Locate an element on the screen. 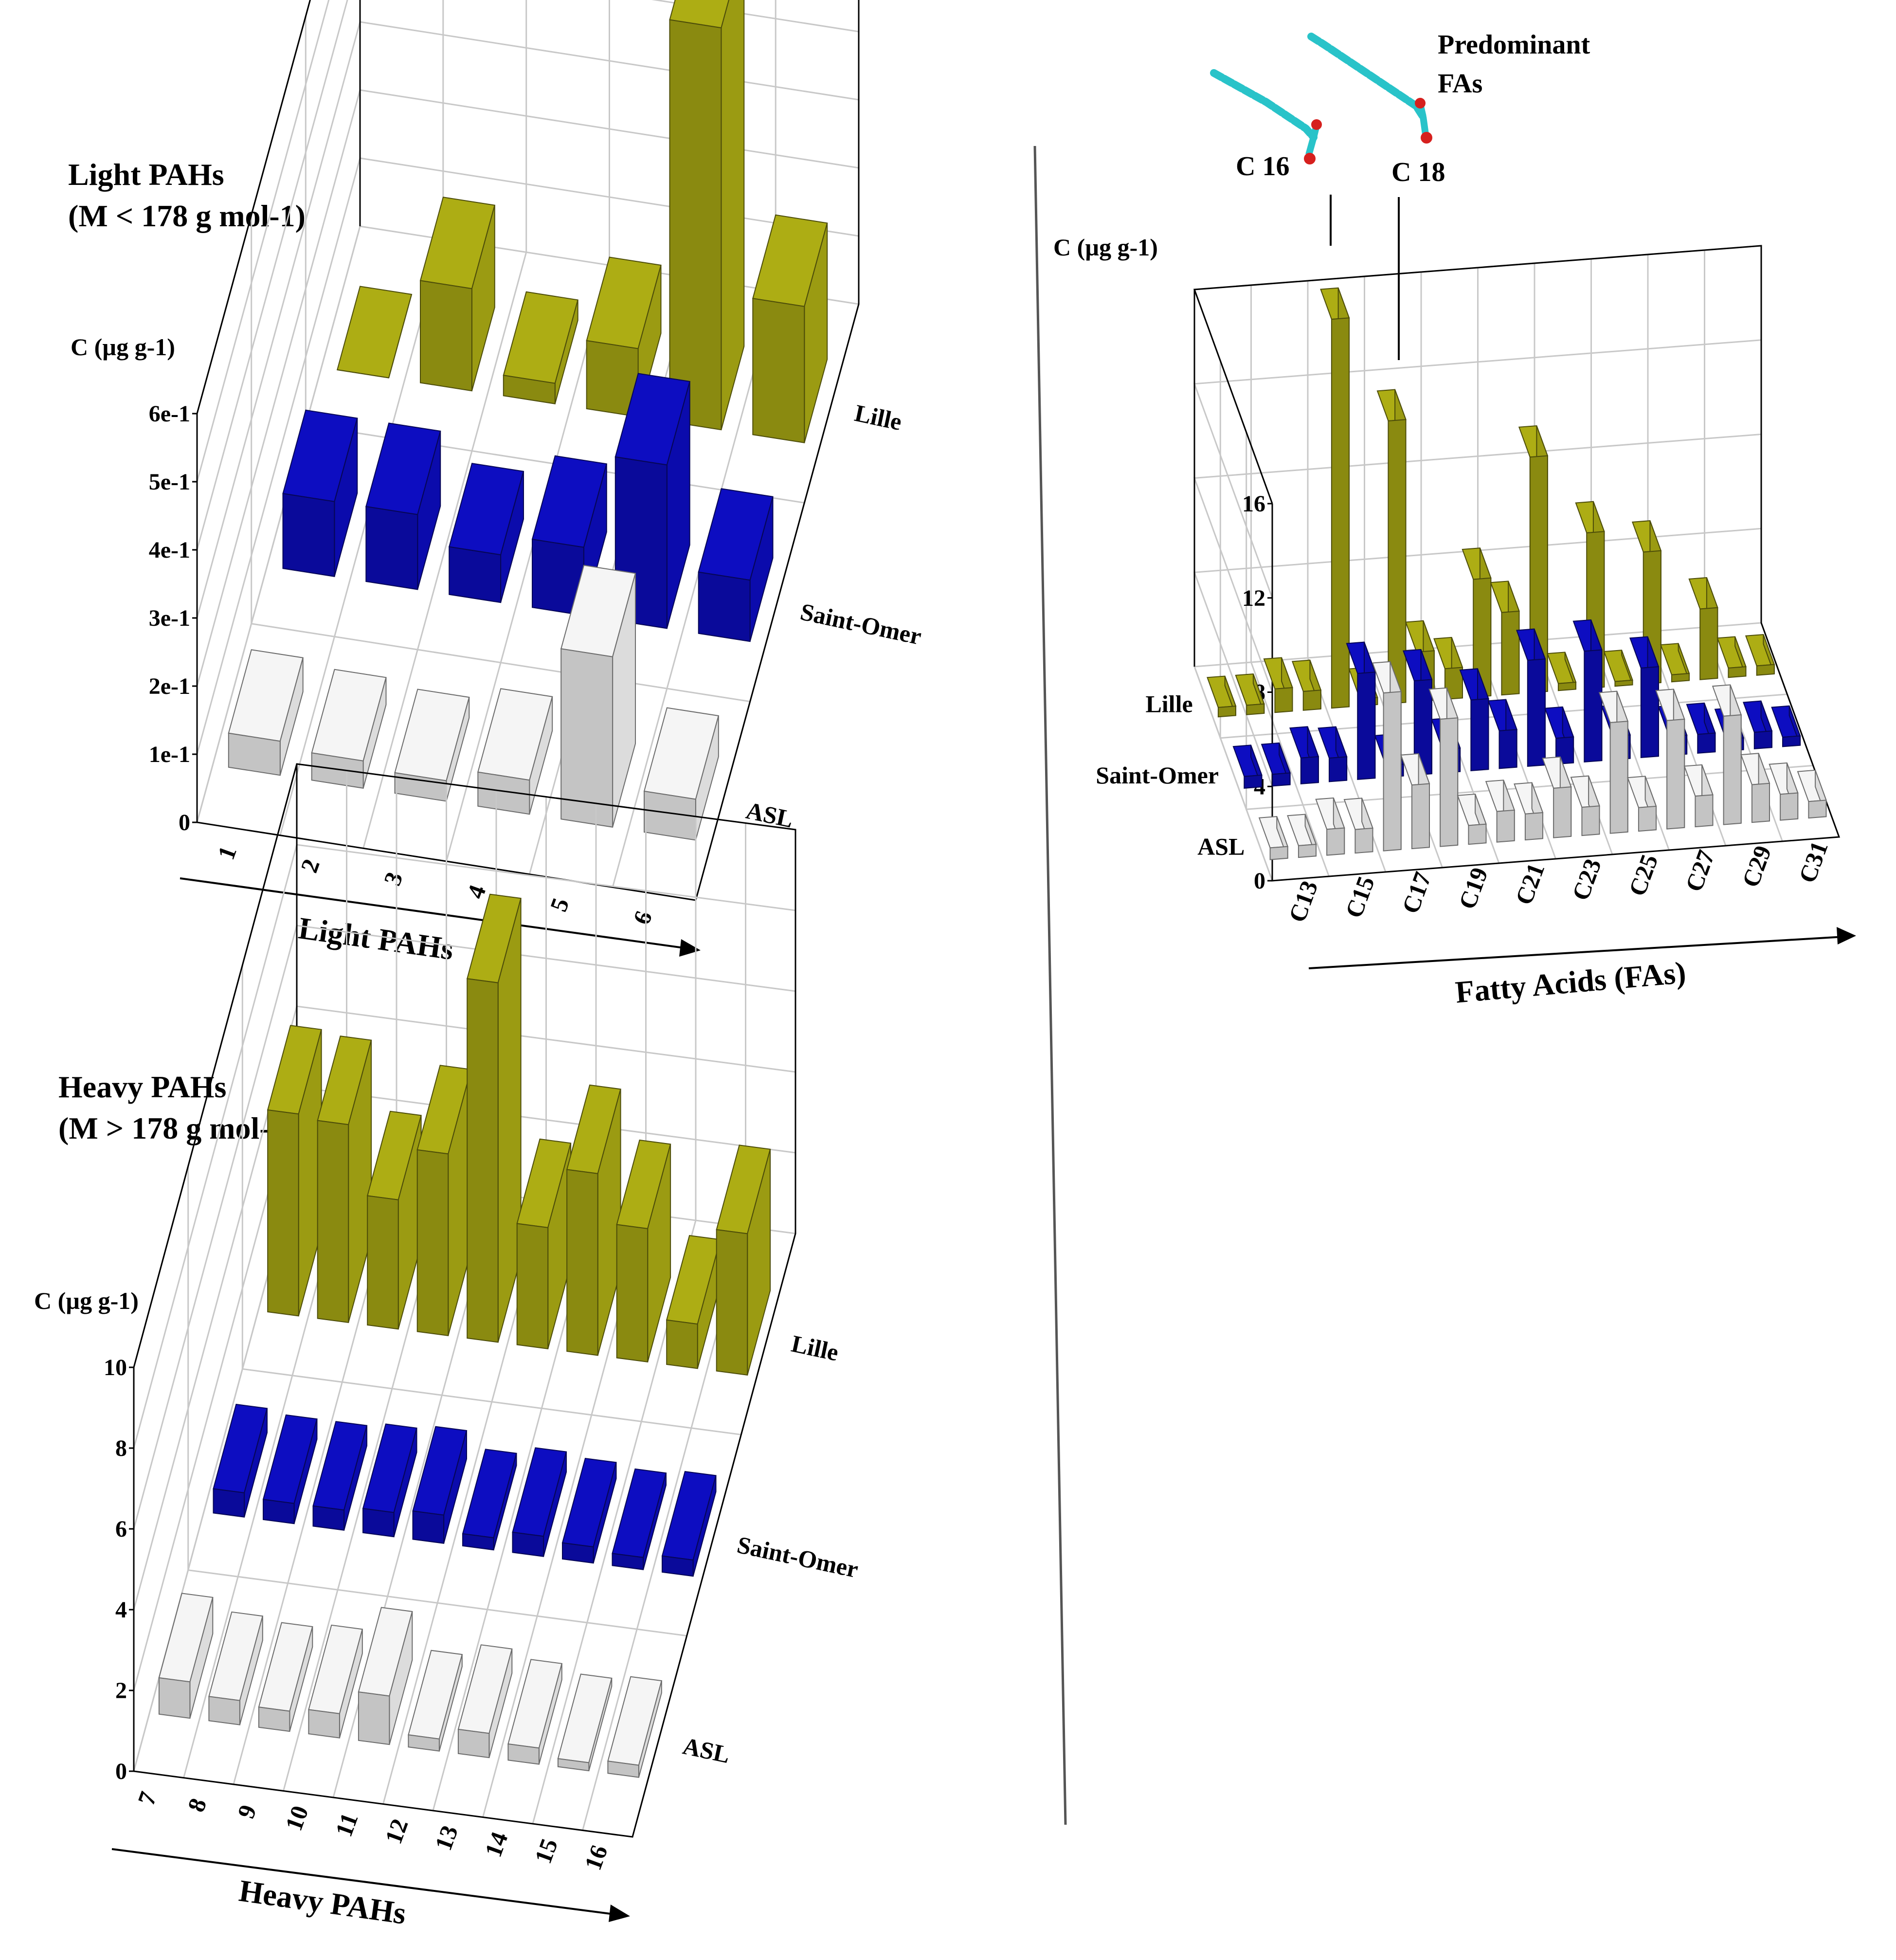 Image resolution: width=1896 pixels, height=1960 pixels. fa-bar-lille-c14 is located at coordinates (1278, 685).